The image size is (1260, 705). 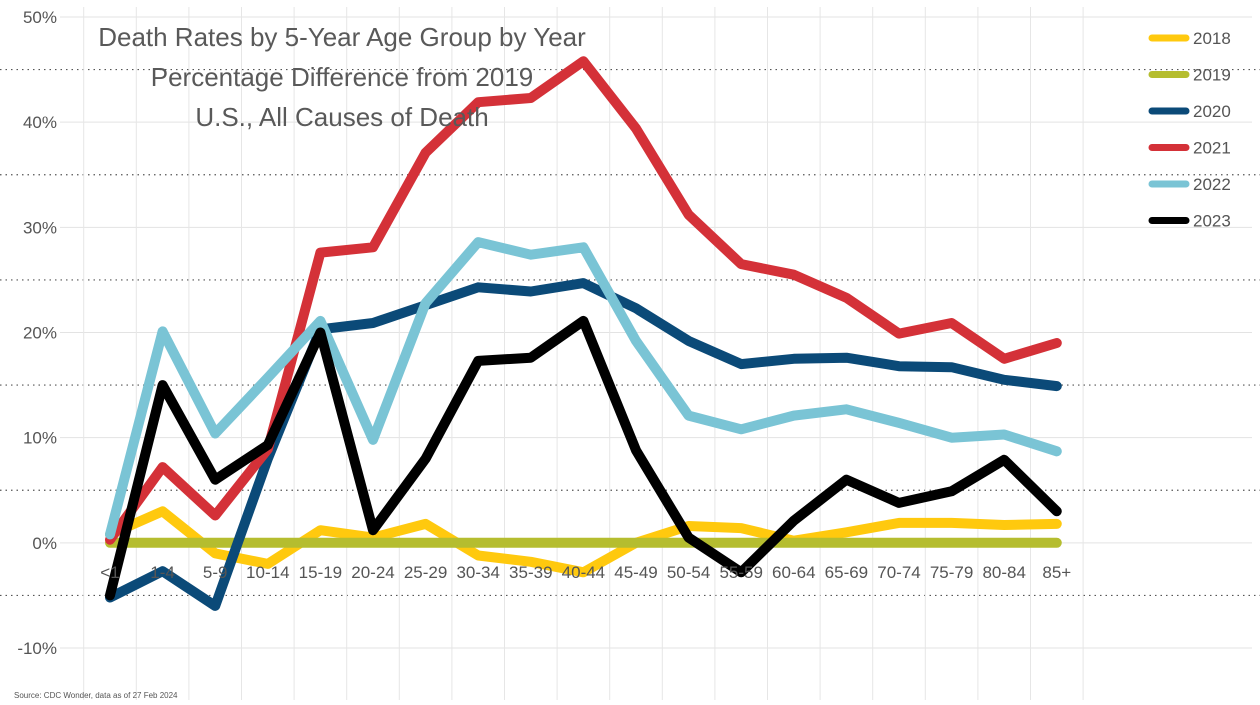 I want to click on x-tick-label: 60-64, so click(x=793, y=572).